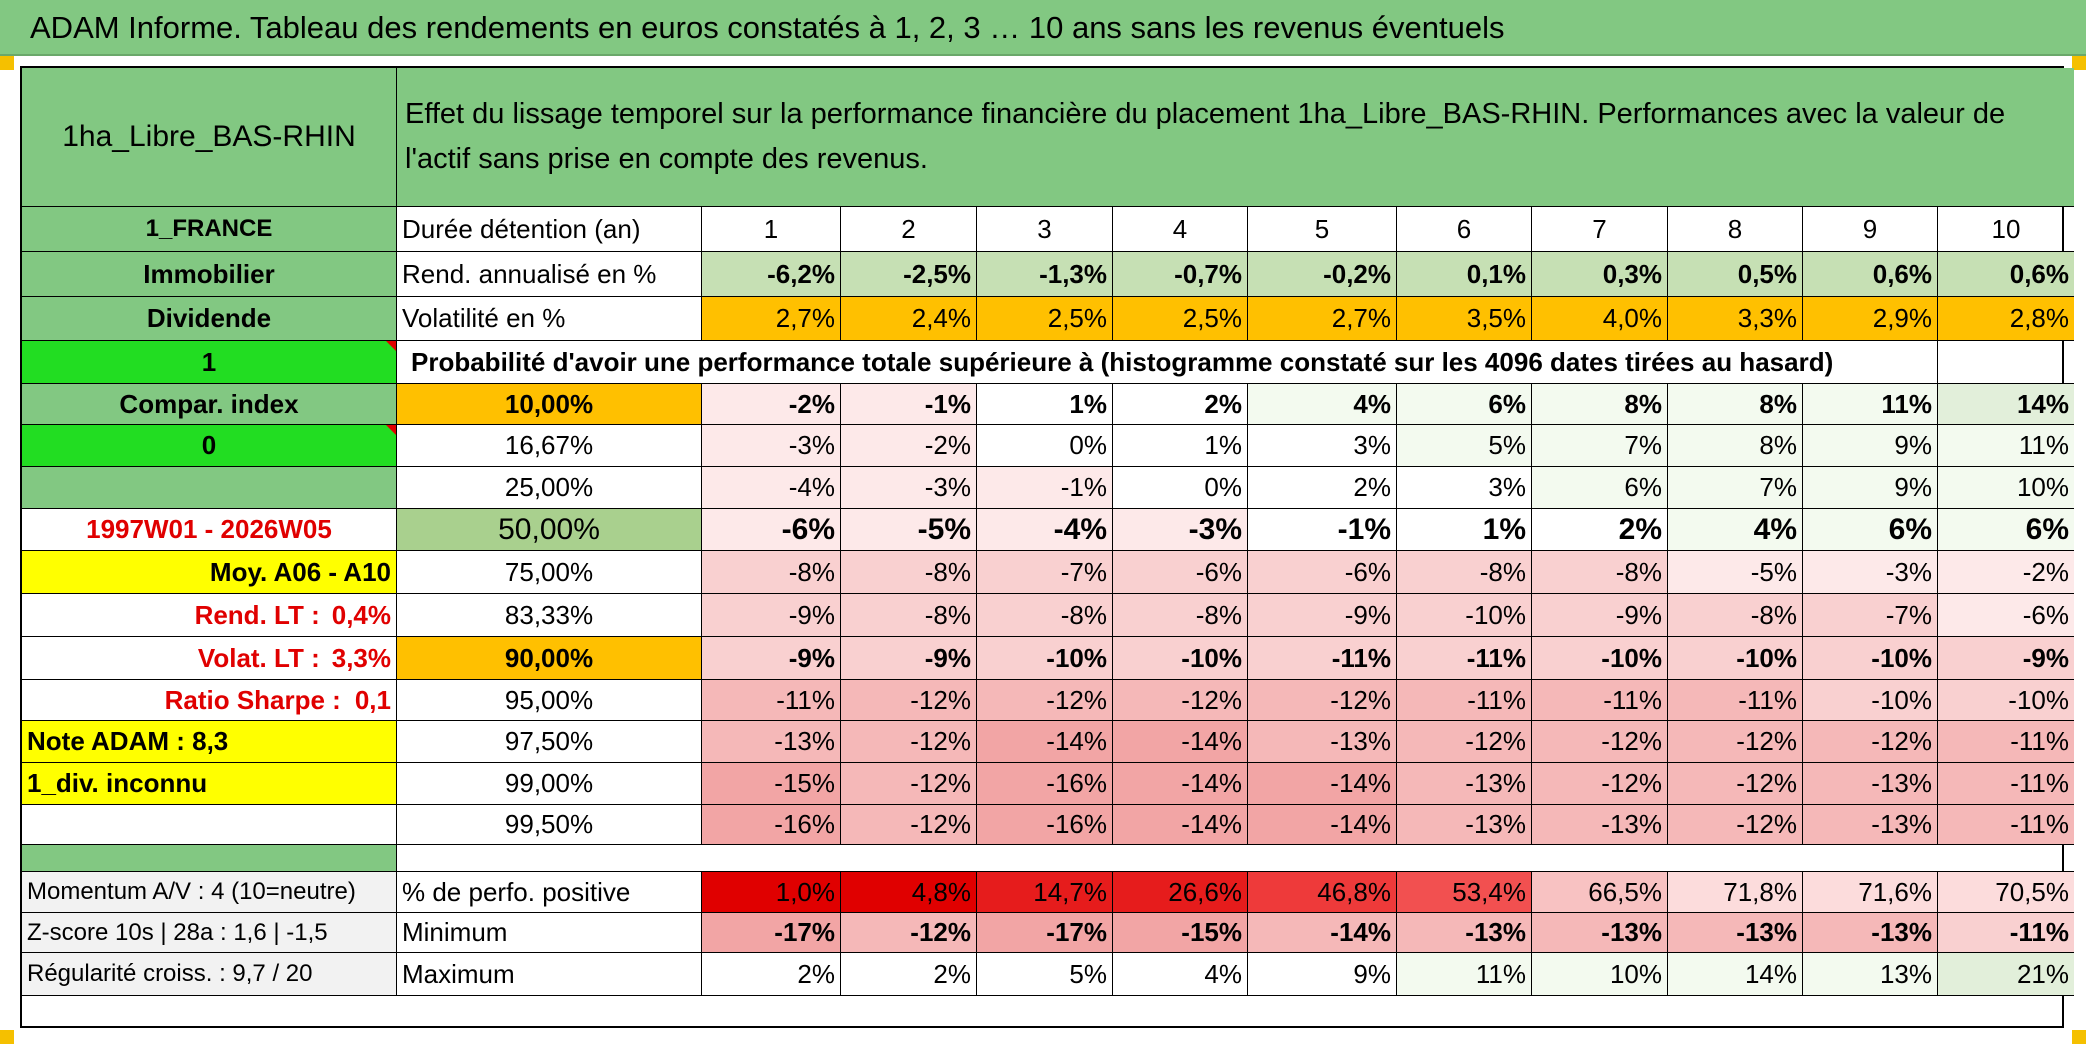 The width and height of the screenshot is (2086, 1044). What do you see at coordinates (1870, 974) in the screenshot?
I see `maximum-cell: 13%` at bounding box center [1870, 974].